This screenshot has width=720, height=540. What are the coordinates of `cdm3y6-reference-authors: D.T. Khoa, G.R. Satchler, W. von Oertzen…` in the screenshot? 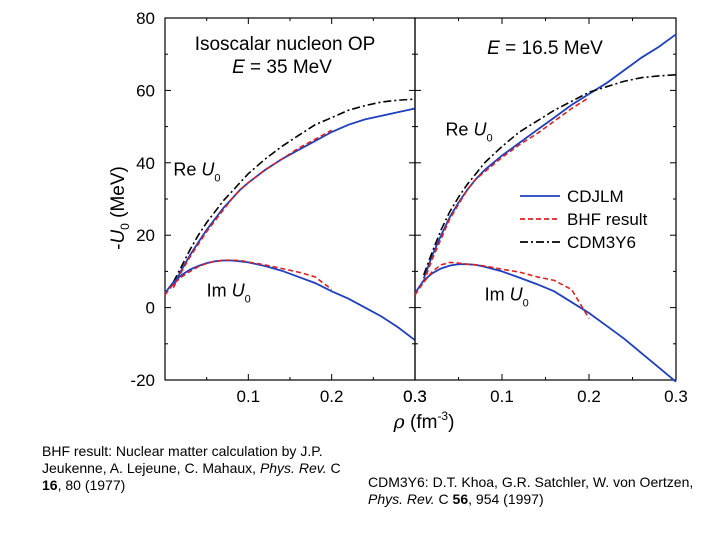 It's located at (563, 482).